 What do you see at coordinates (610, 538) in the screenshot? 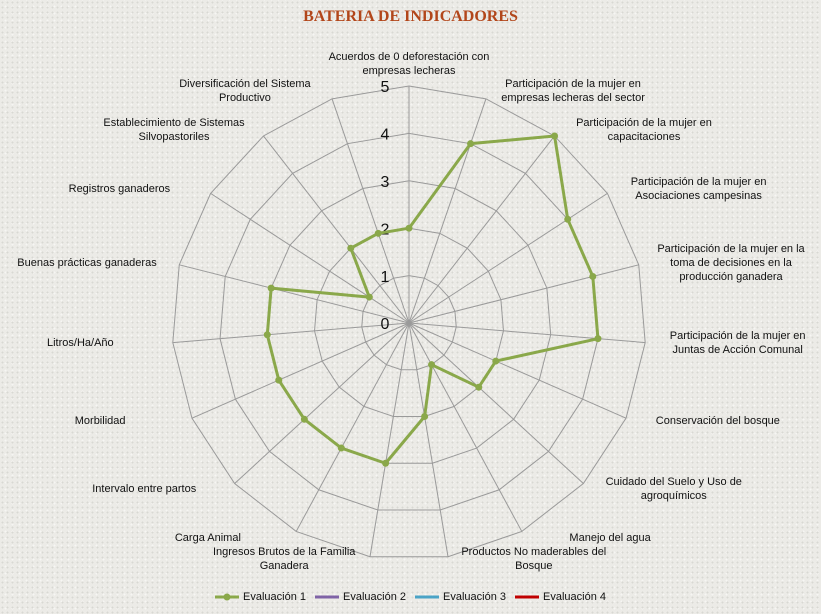
I see `category-label: Manejo del agua` at bounding box center [610, 538].